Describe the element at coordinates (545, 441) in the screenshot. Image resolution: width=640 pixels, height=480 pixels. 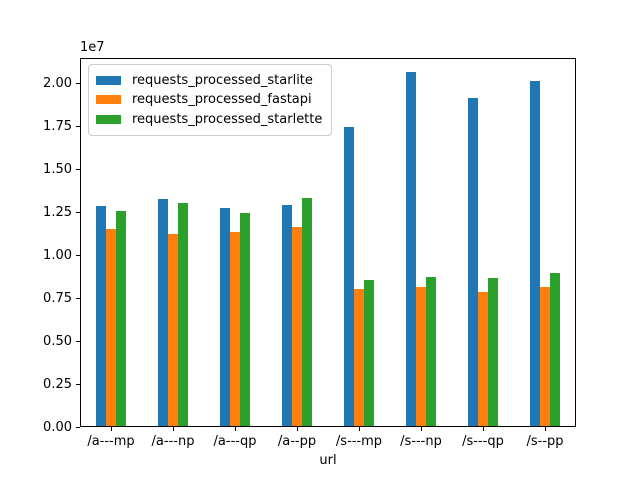
I see `x-tick-label: /s--pp` at that location.